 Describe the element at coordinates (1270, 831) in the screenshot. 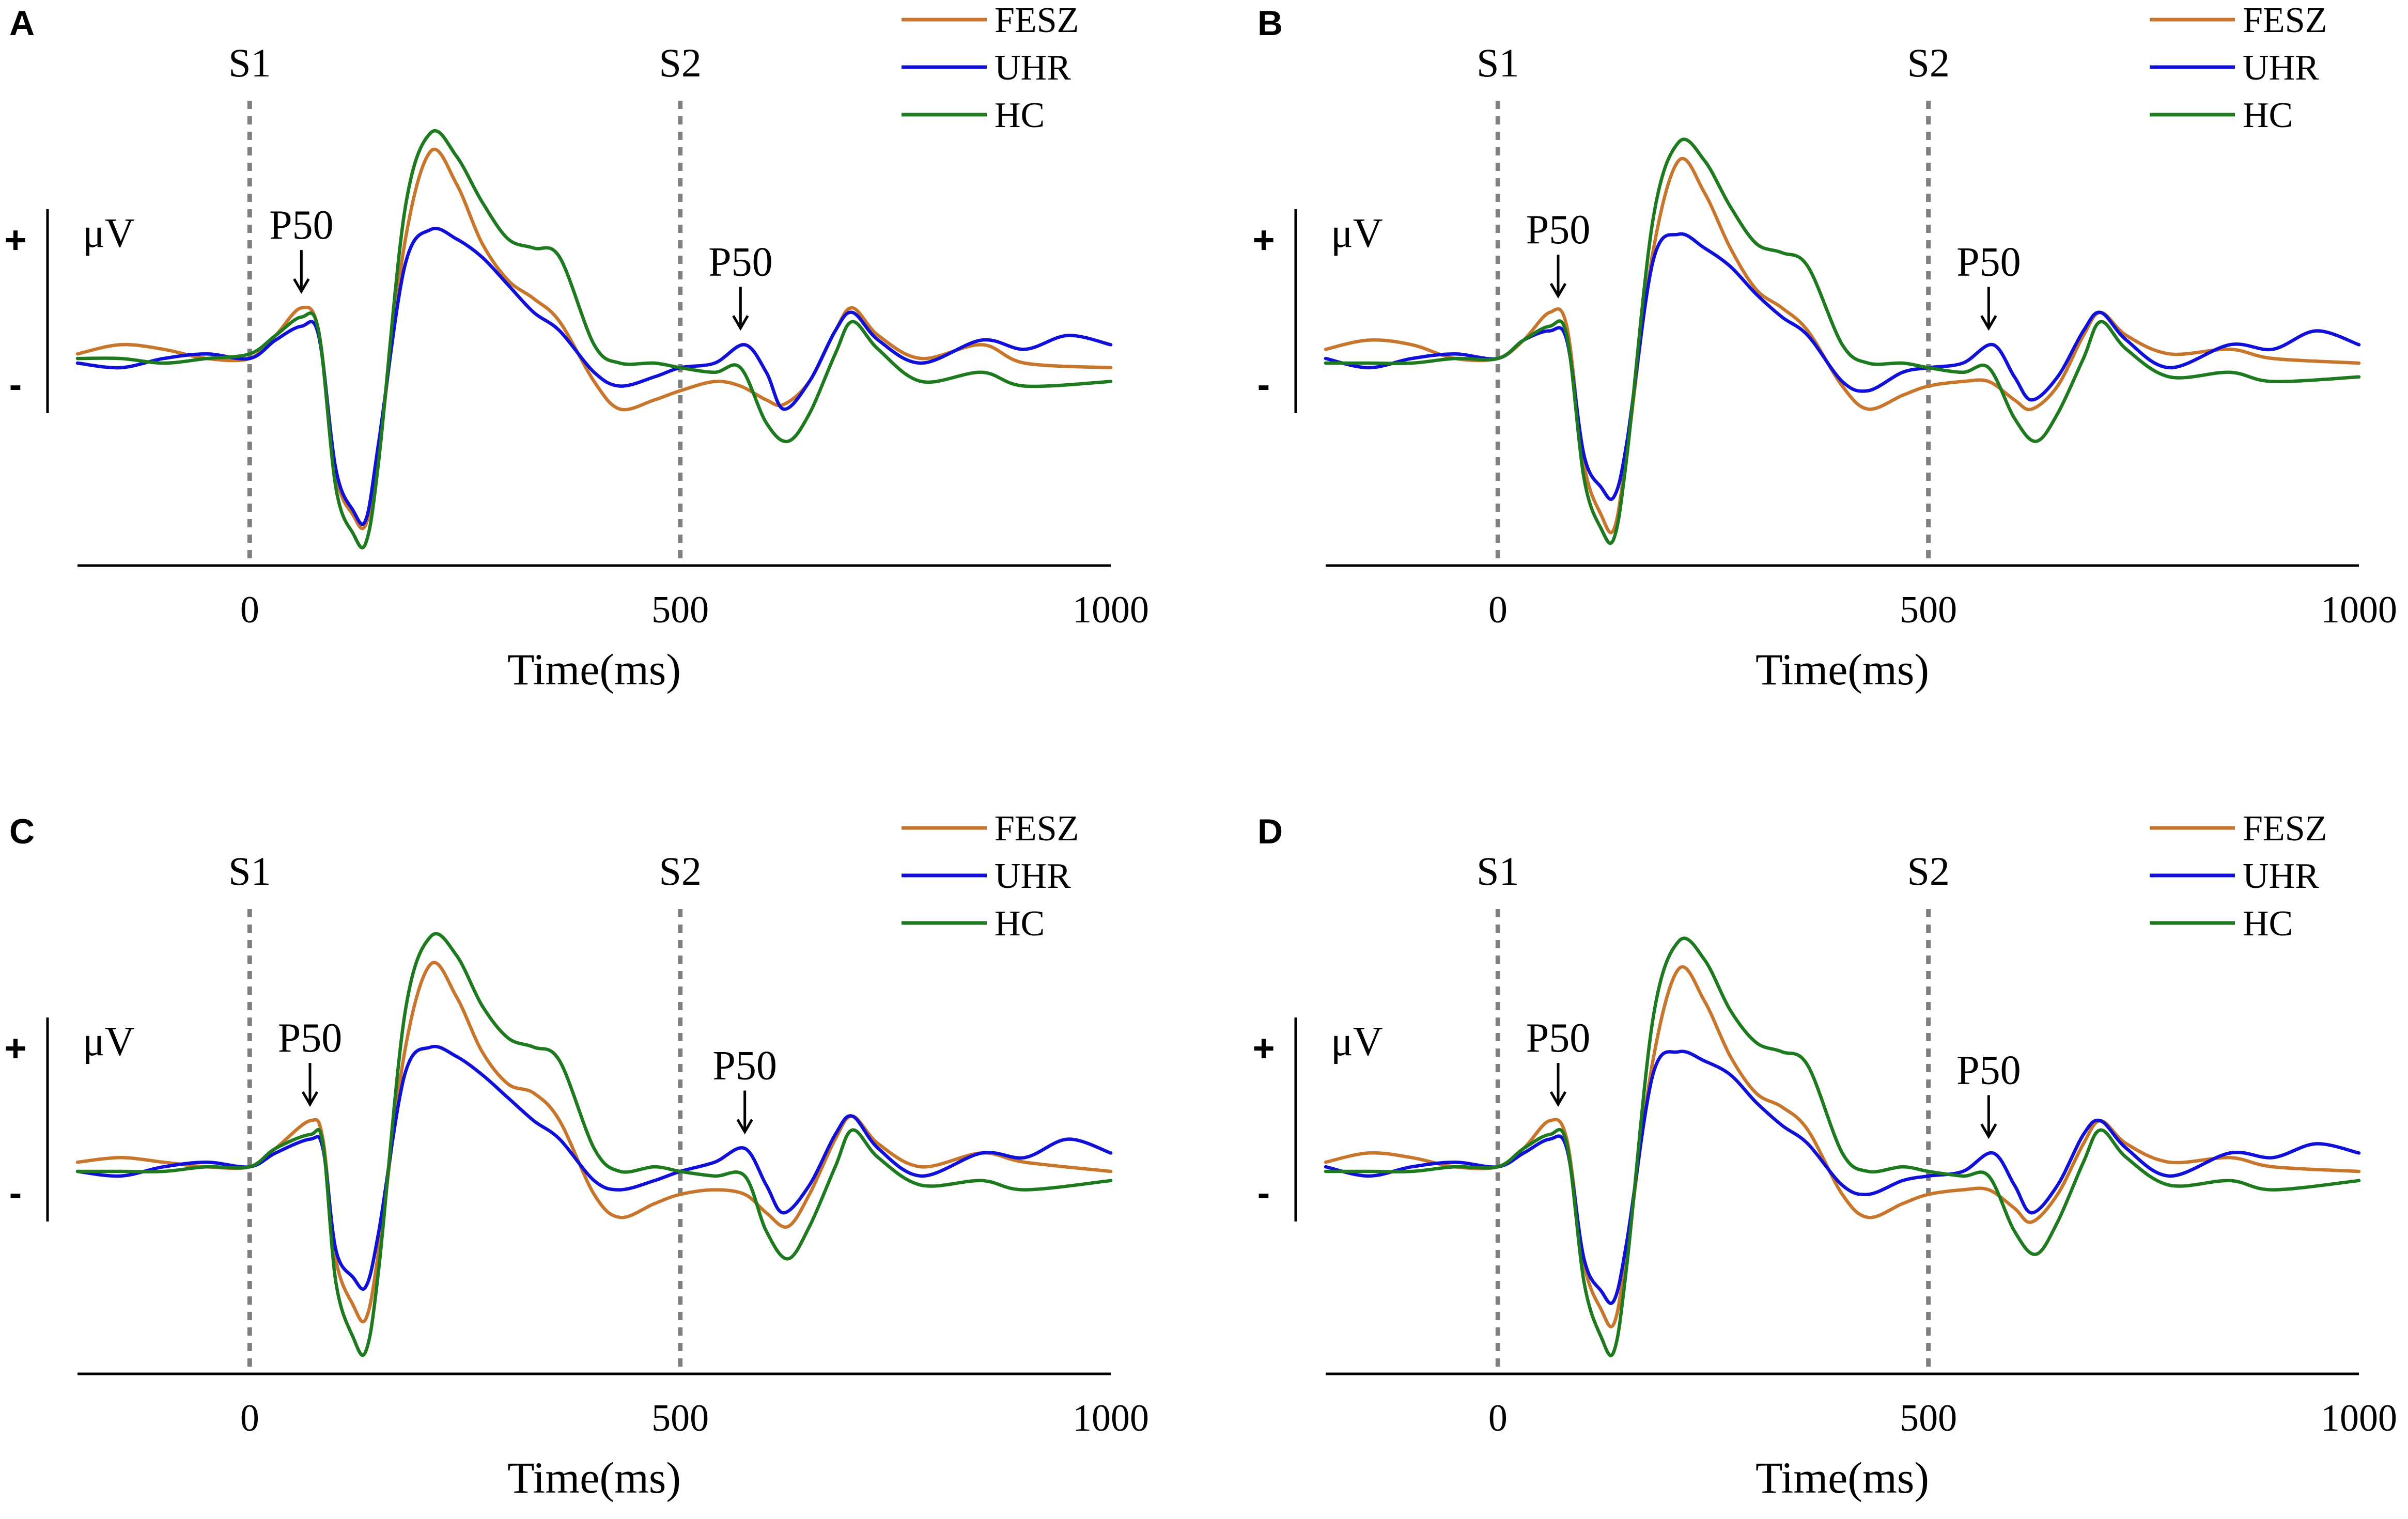

I see `panel-letter: D` at that location.